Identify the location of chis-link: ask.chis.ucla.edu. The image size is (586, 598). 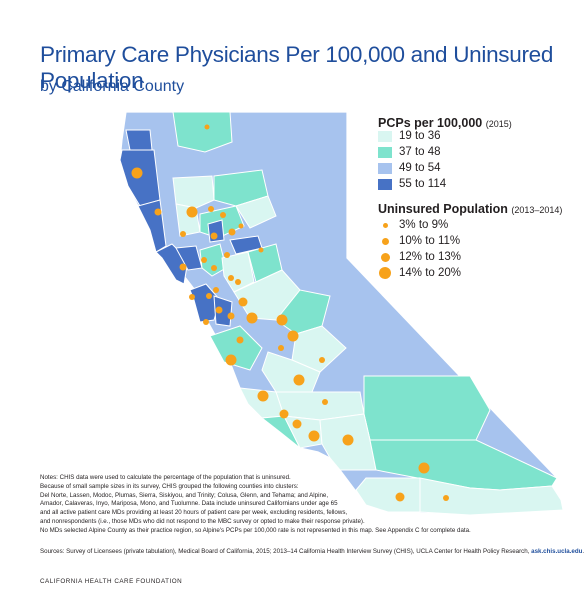
(557, 551).